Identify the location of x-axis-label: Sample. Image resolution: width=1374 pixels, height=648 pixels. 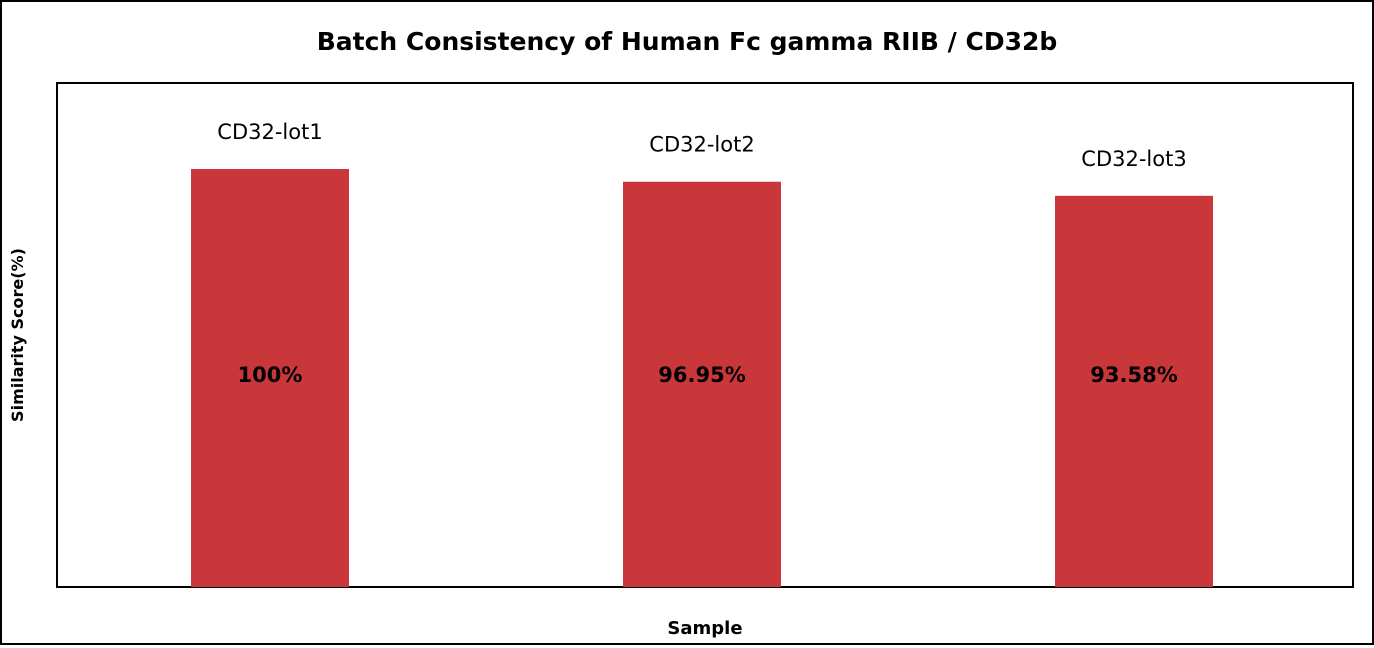
(704, 628).